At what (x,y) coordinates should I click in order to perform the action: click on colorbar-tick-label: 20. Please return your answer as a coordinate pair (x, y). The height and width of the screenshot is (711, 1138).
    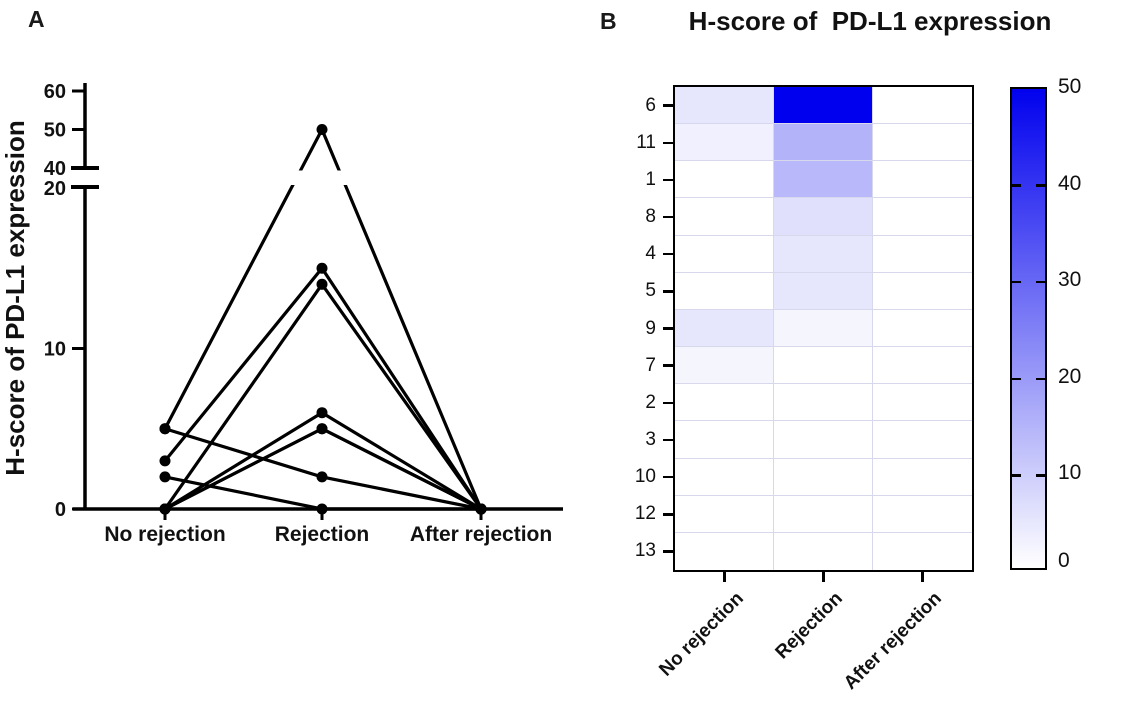
    Looking at the image, I should click on (1070, 376).